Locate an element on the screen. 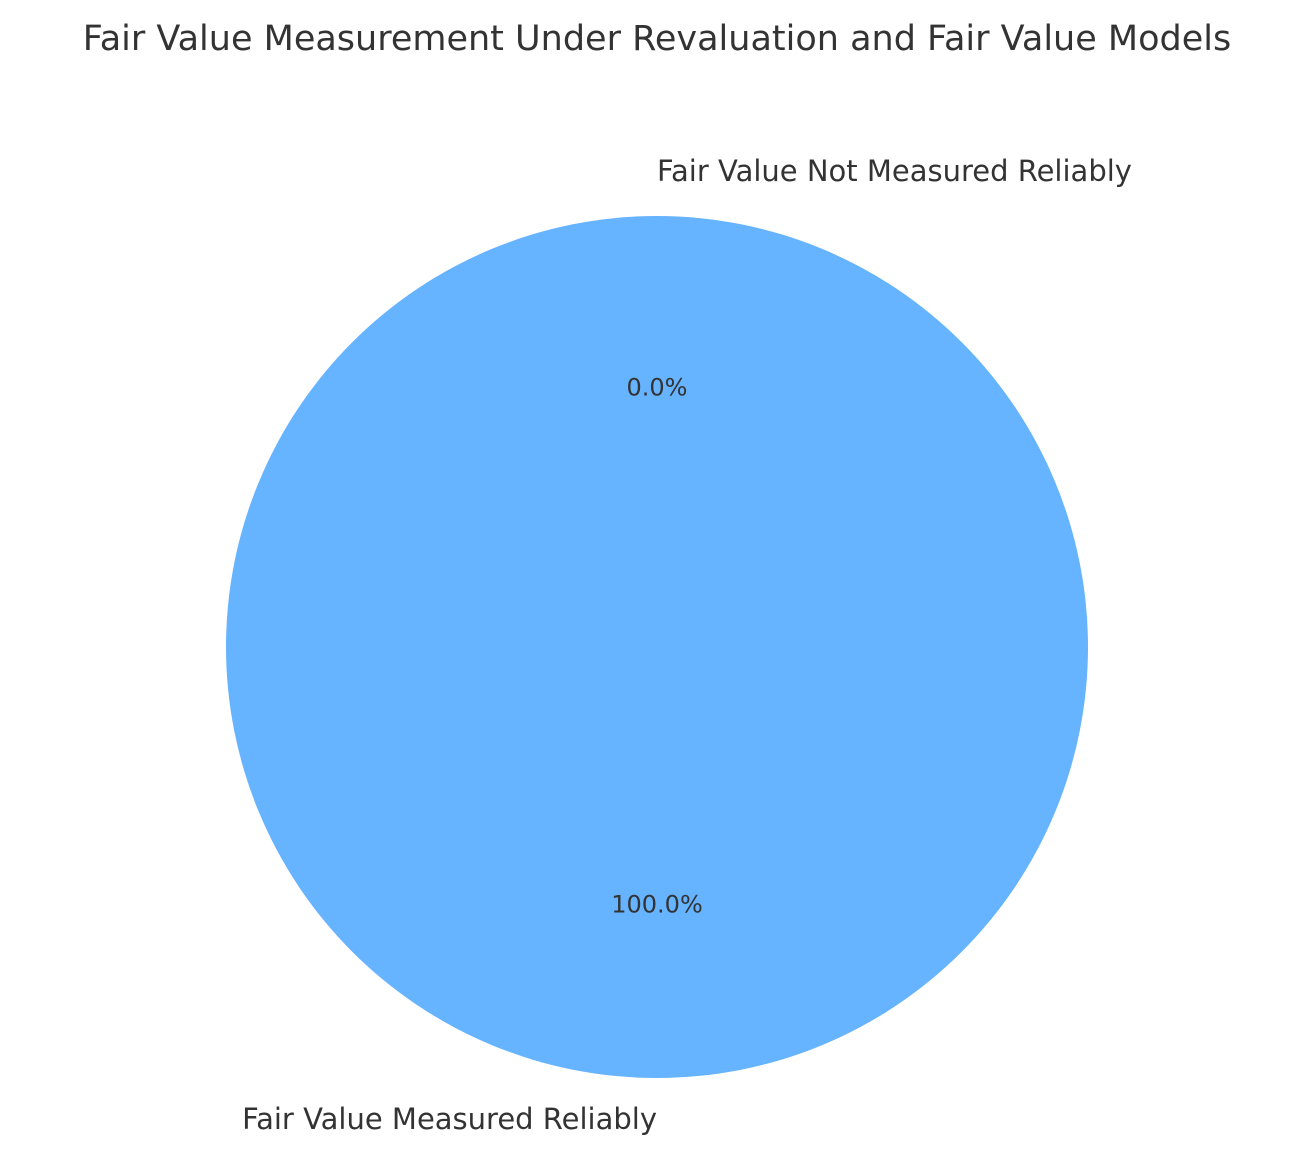  slice-label-fair-value-measured-reliably: Fair Value Measured Reliably is located at coordinates (449, 1119).